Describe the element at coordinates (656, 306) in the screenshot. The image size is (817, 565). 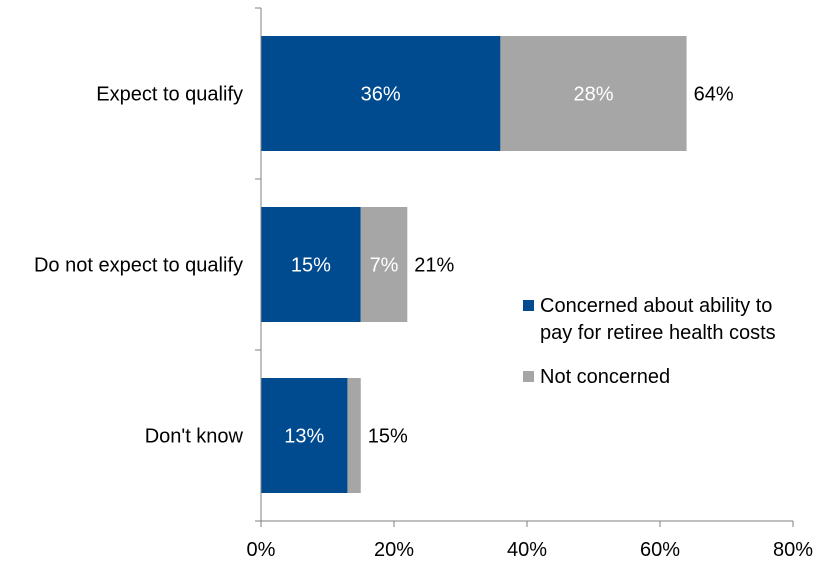
I see `legend-label: Concerned about ability to` at that location.